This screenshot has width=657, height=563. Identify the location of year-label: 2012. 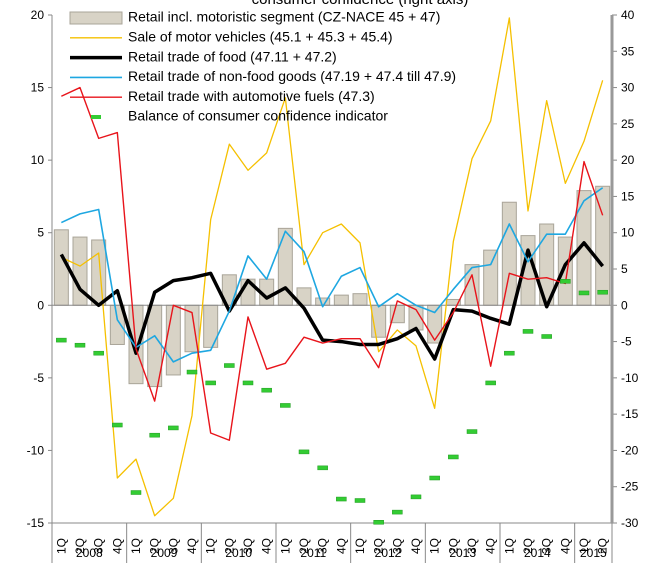
(388, 553).